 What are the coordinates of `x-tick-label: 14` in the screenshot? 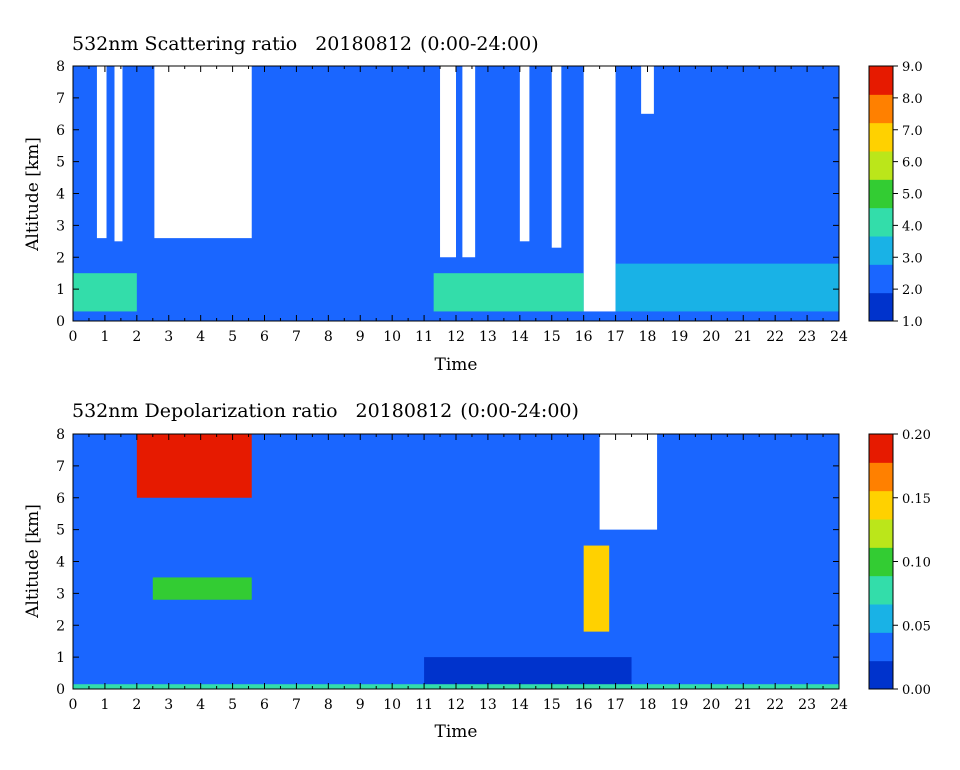 It's located at (520, 337).